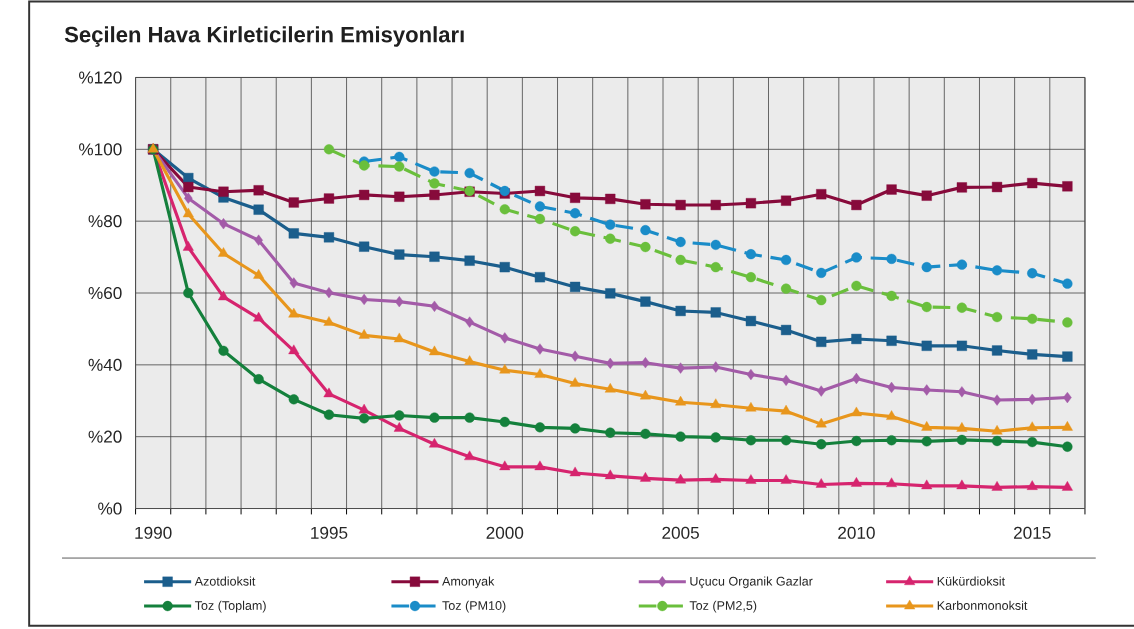  I want to click on legend-label: Karbonmonoksit, so click(982, 605).